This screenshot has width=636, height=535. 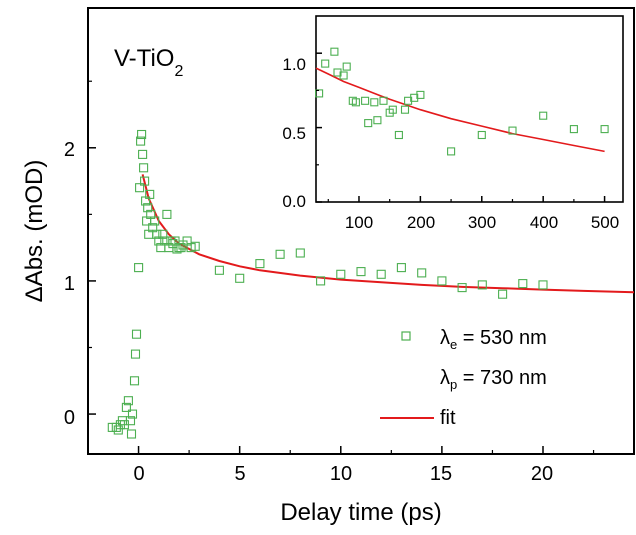 I want to click on y-tick-label: 2, so click(x=69, y=150).